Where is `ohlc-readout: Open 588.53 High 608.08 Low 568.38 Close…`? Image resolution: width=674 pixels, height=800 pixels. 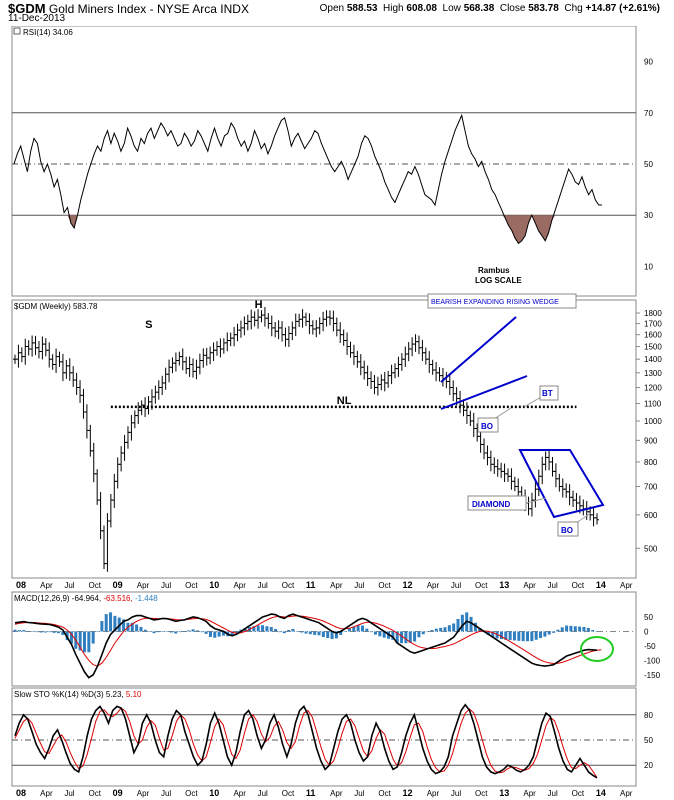 ohlc-readout: Open 588.53 High 608.08 Low 568.38 Close… is located at coordinates (490, 8).